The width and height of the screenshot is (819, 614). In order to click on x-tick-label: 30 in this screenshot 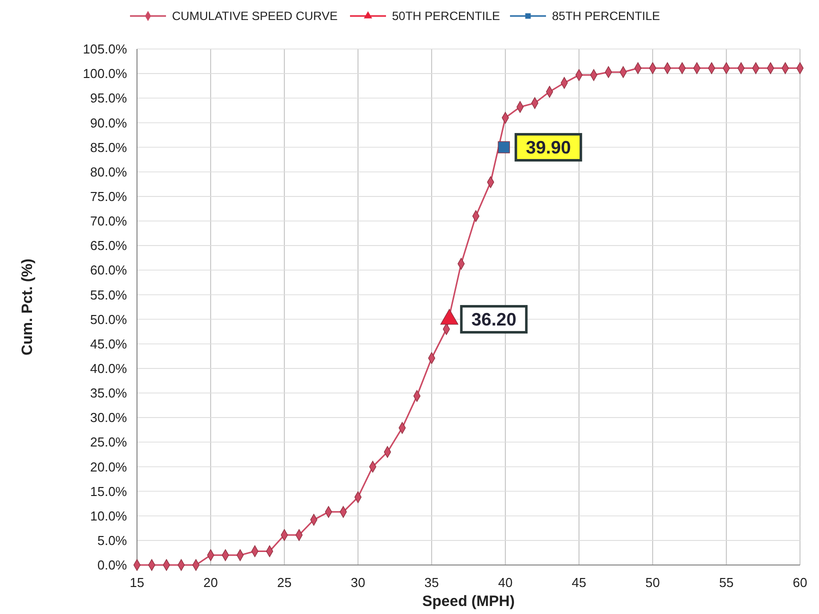, I will do `click(358, 582)`.